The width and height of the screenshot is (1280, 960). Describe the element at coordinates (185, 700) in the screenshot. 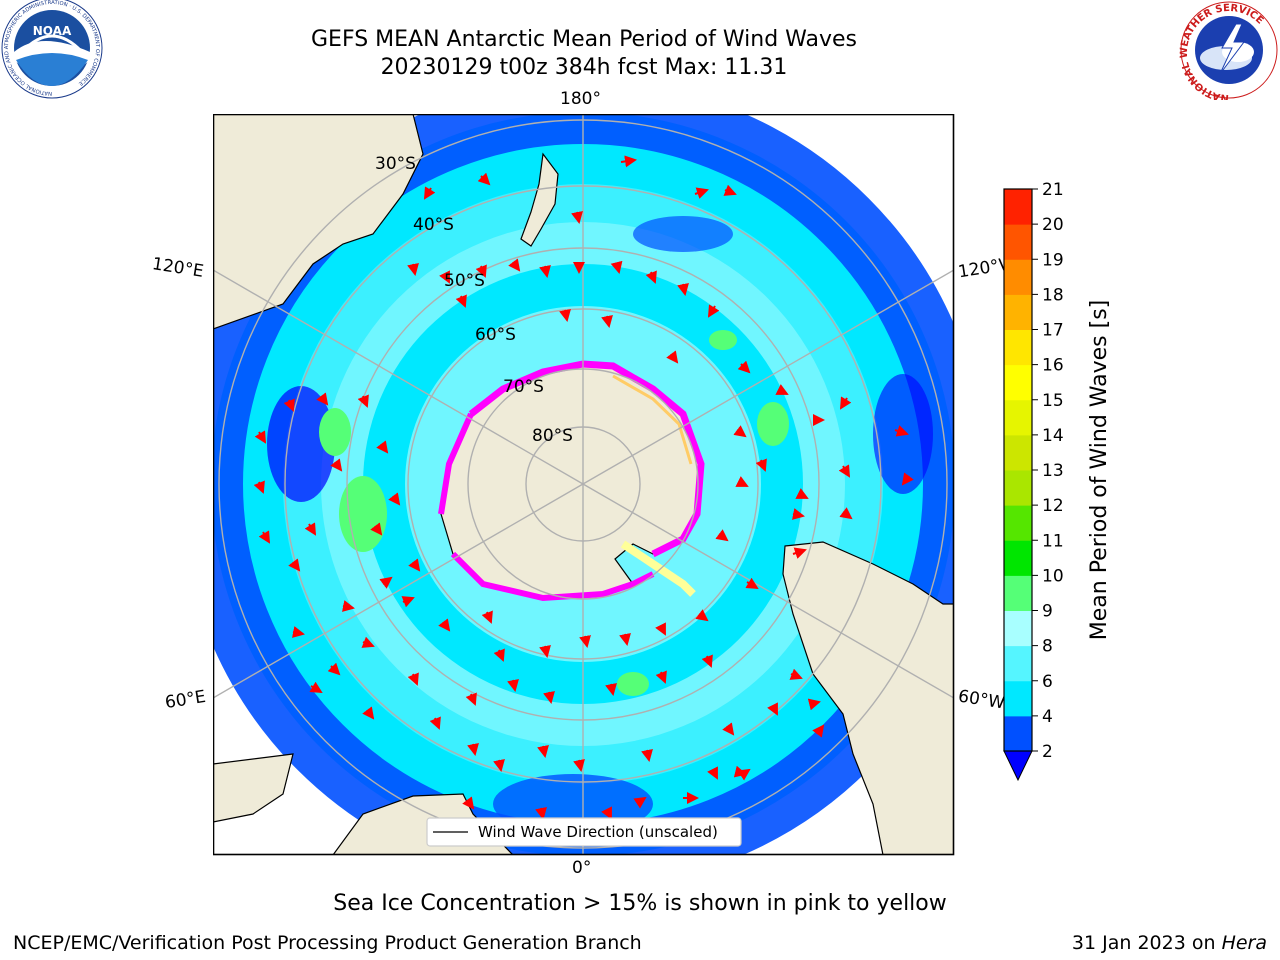

I see `lon-label-60e: 60°E` at that location.